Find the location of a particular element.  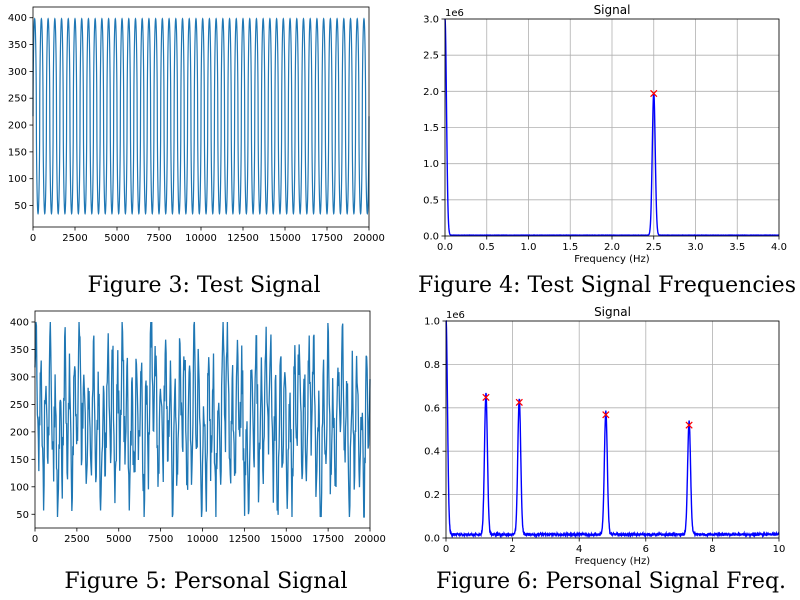

caption-figure-3: Figure 3: Test Signal is located at coordinates (203, 285).